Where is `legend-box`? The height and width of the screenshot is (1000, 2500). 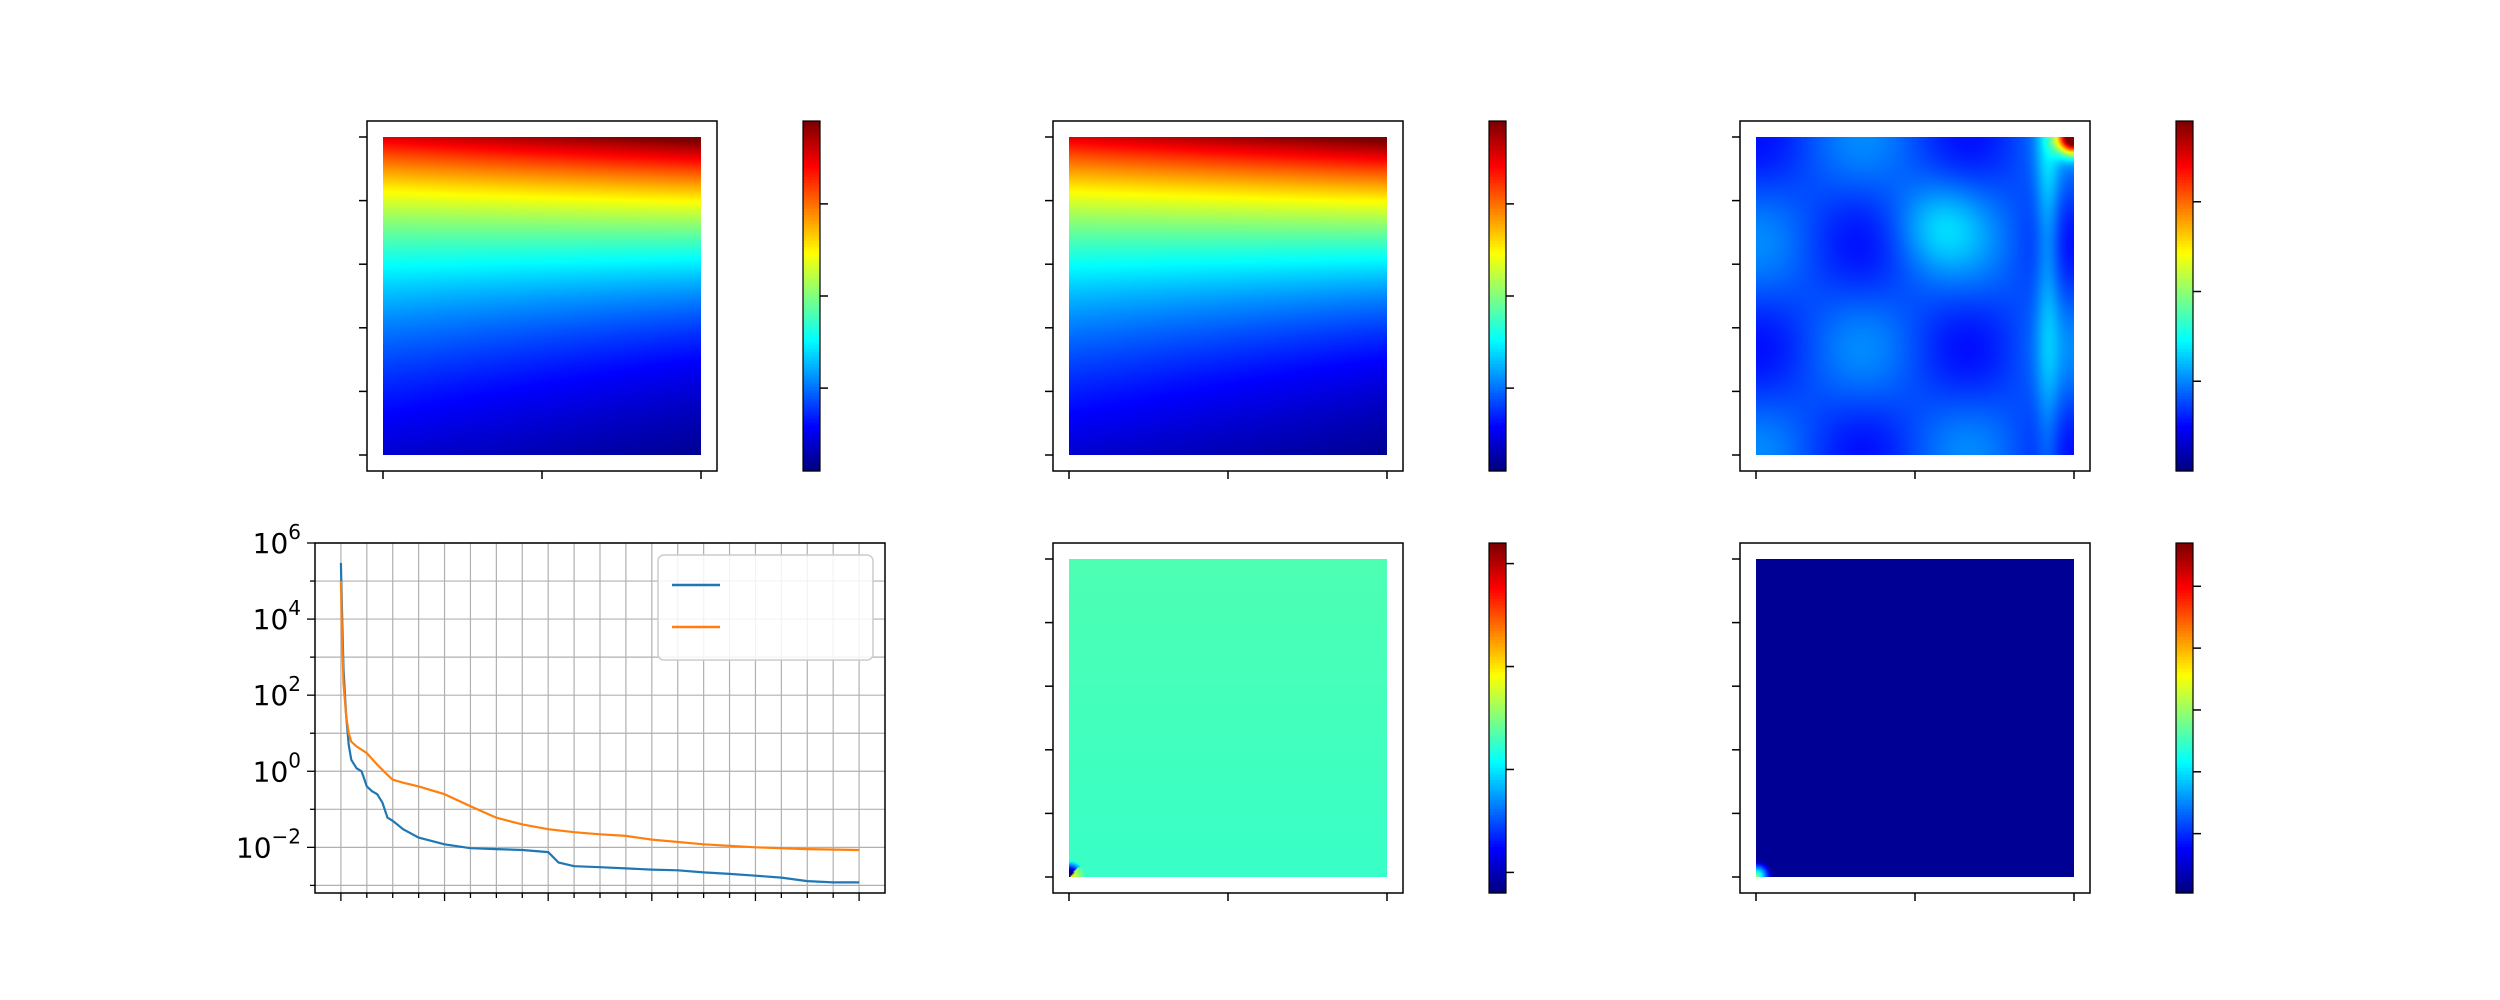 legend-box is located at coordinates (765, 607).